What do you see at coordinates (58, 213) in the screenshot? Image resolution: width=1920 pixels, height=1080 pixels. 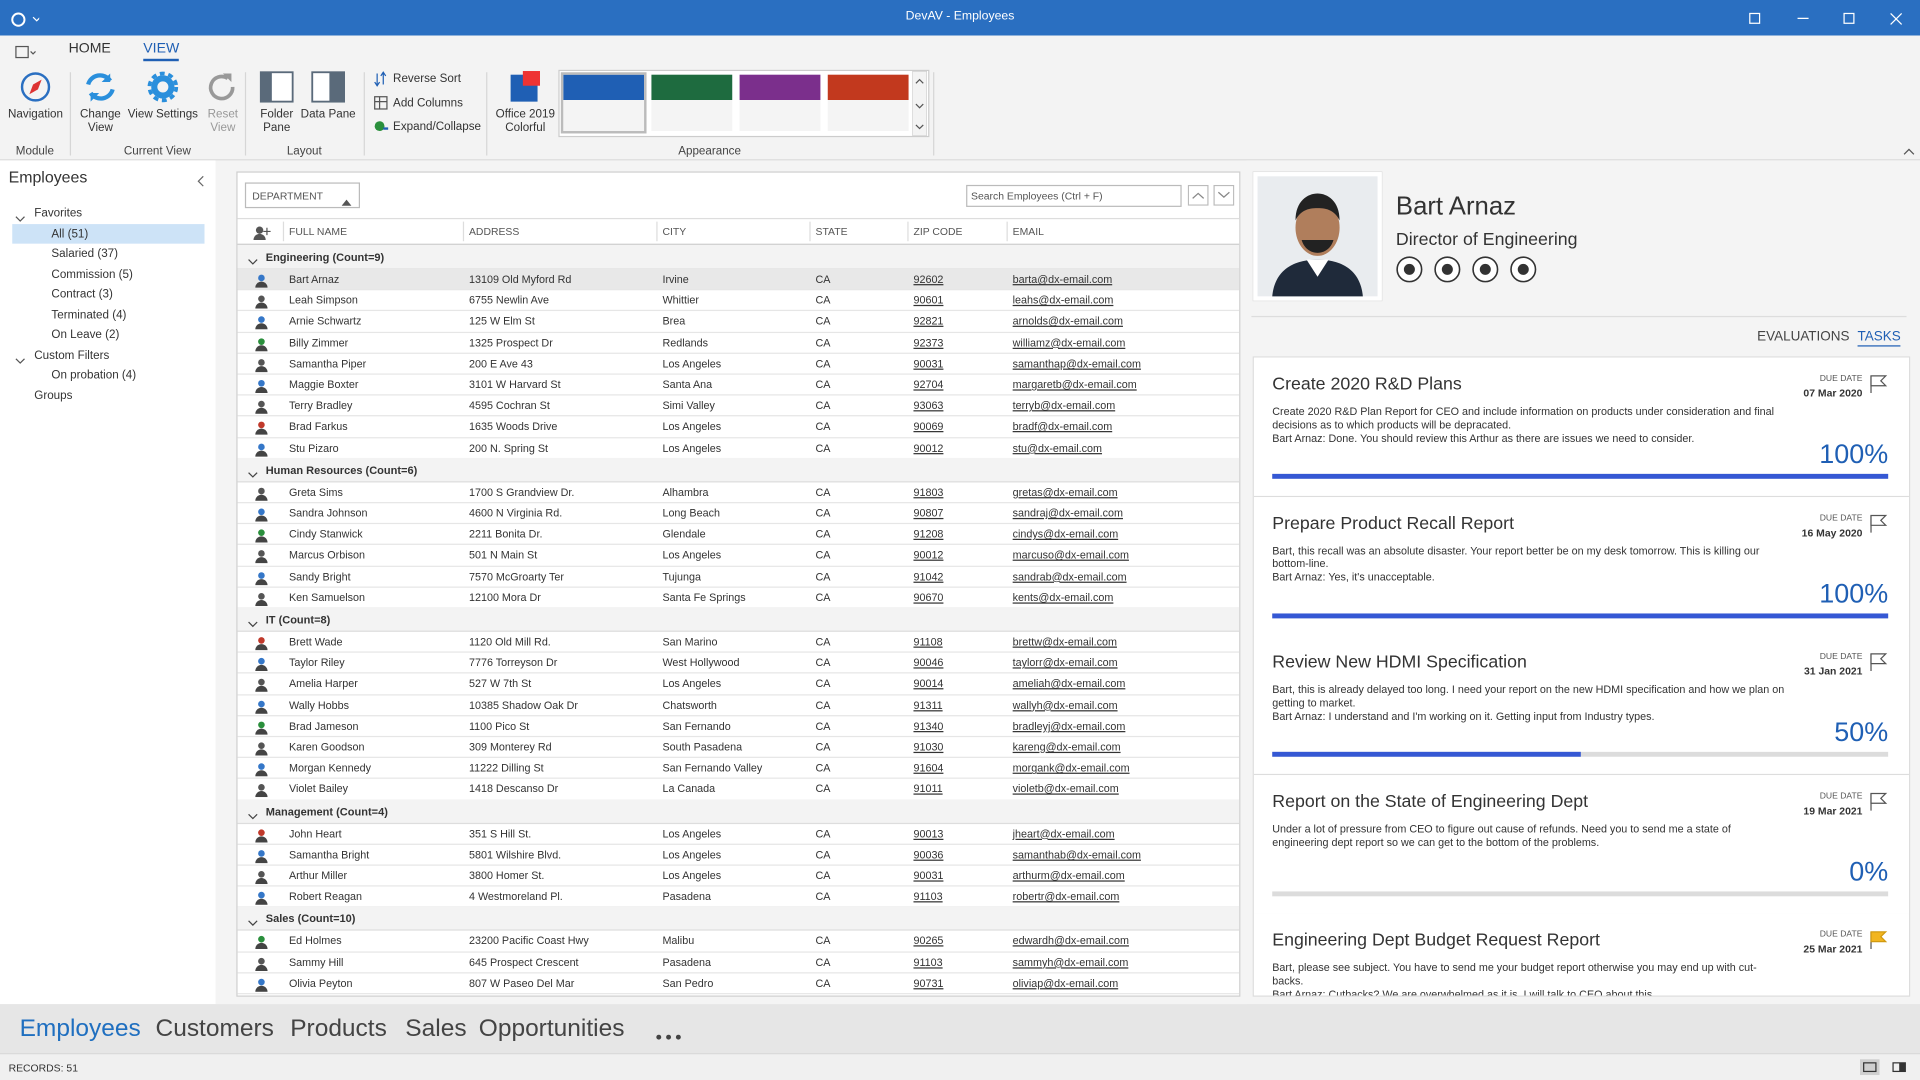 I see `tree-section: Favorites` at bounding box center [58, 213].